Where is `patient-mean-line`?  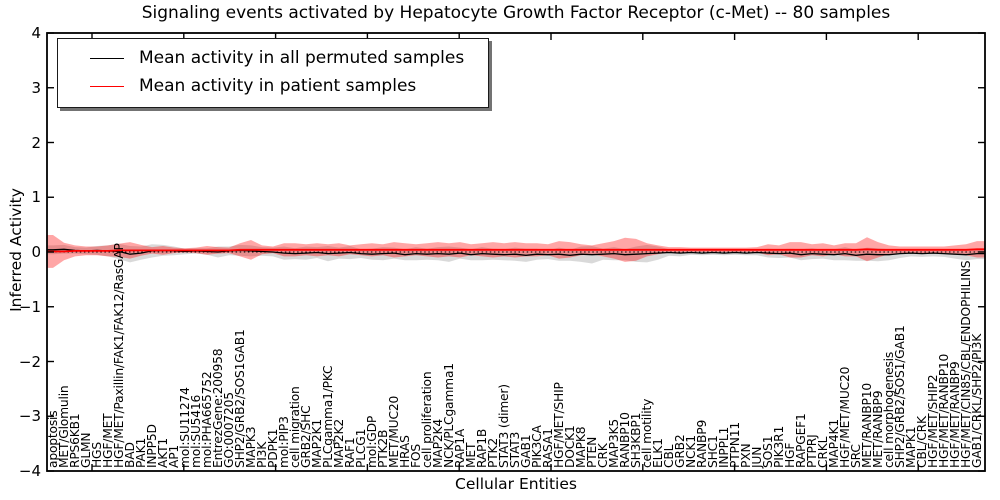 patient-mean-line is located at coordinates (516, 250).